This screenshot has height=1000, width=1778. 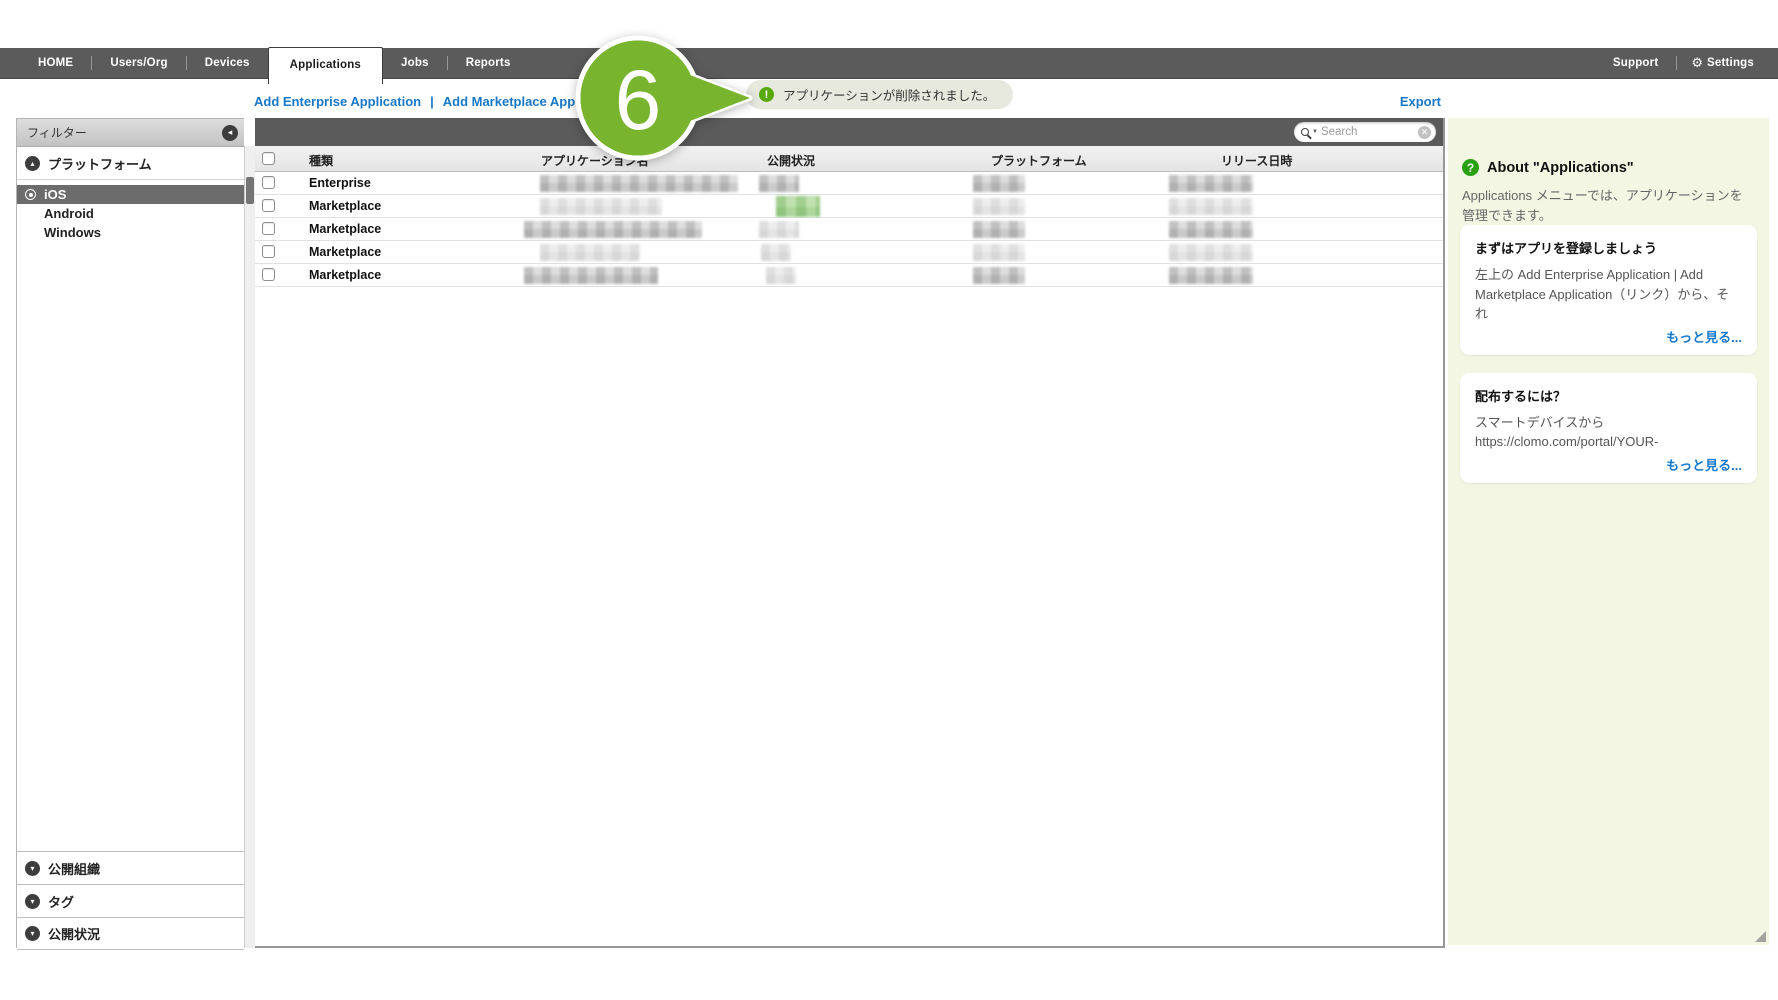 I want to click on toast-notification: ! アプリケーションが削除されました。, so click(x=880, y=94).